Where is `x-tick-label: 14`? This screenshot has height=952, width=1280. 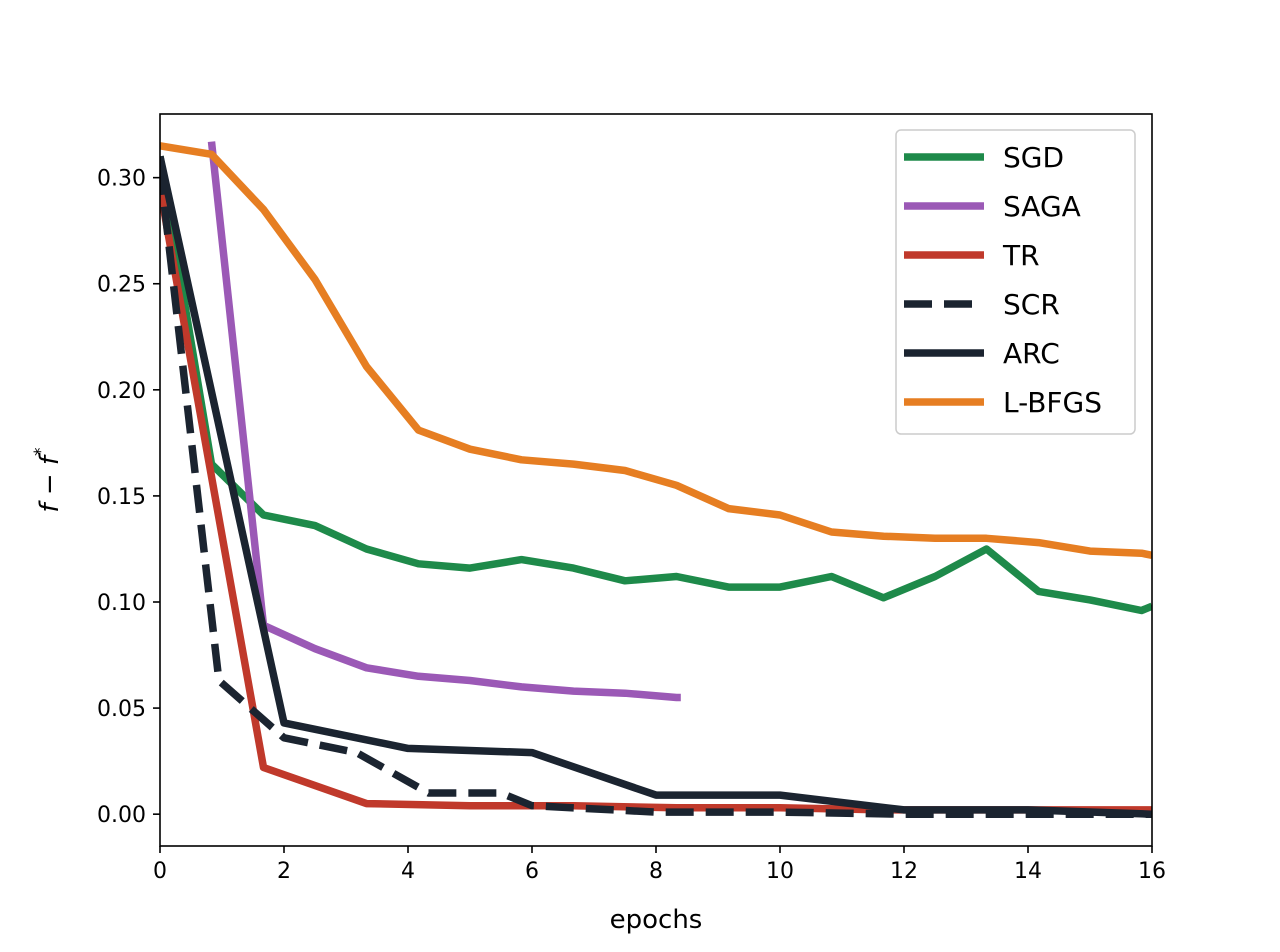 x-tick-label: 14 is located at coordinates (1028, 871).